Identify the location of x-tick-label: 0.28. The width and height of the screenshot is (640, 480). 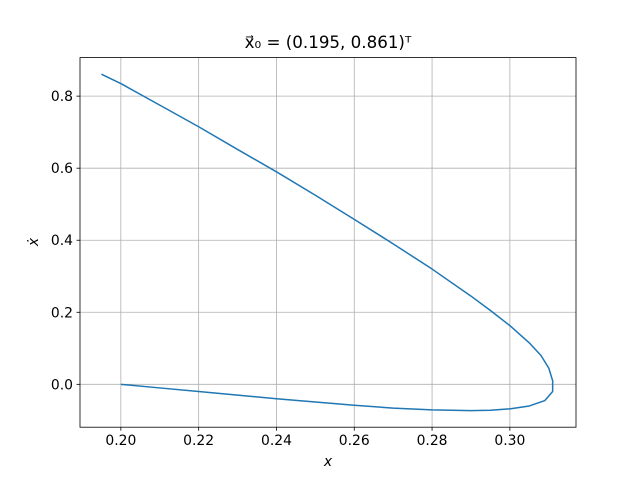
(432, 441).